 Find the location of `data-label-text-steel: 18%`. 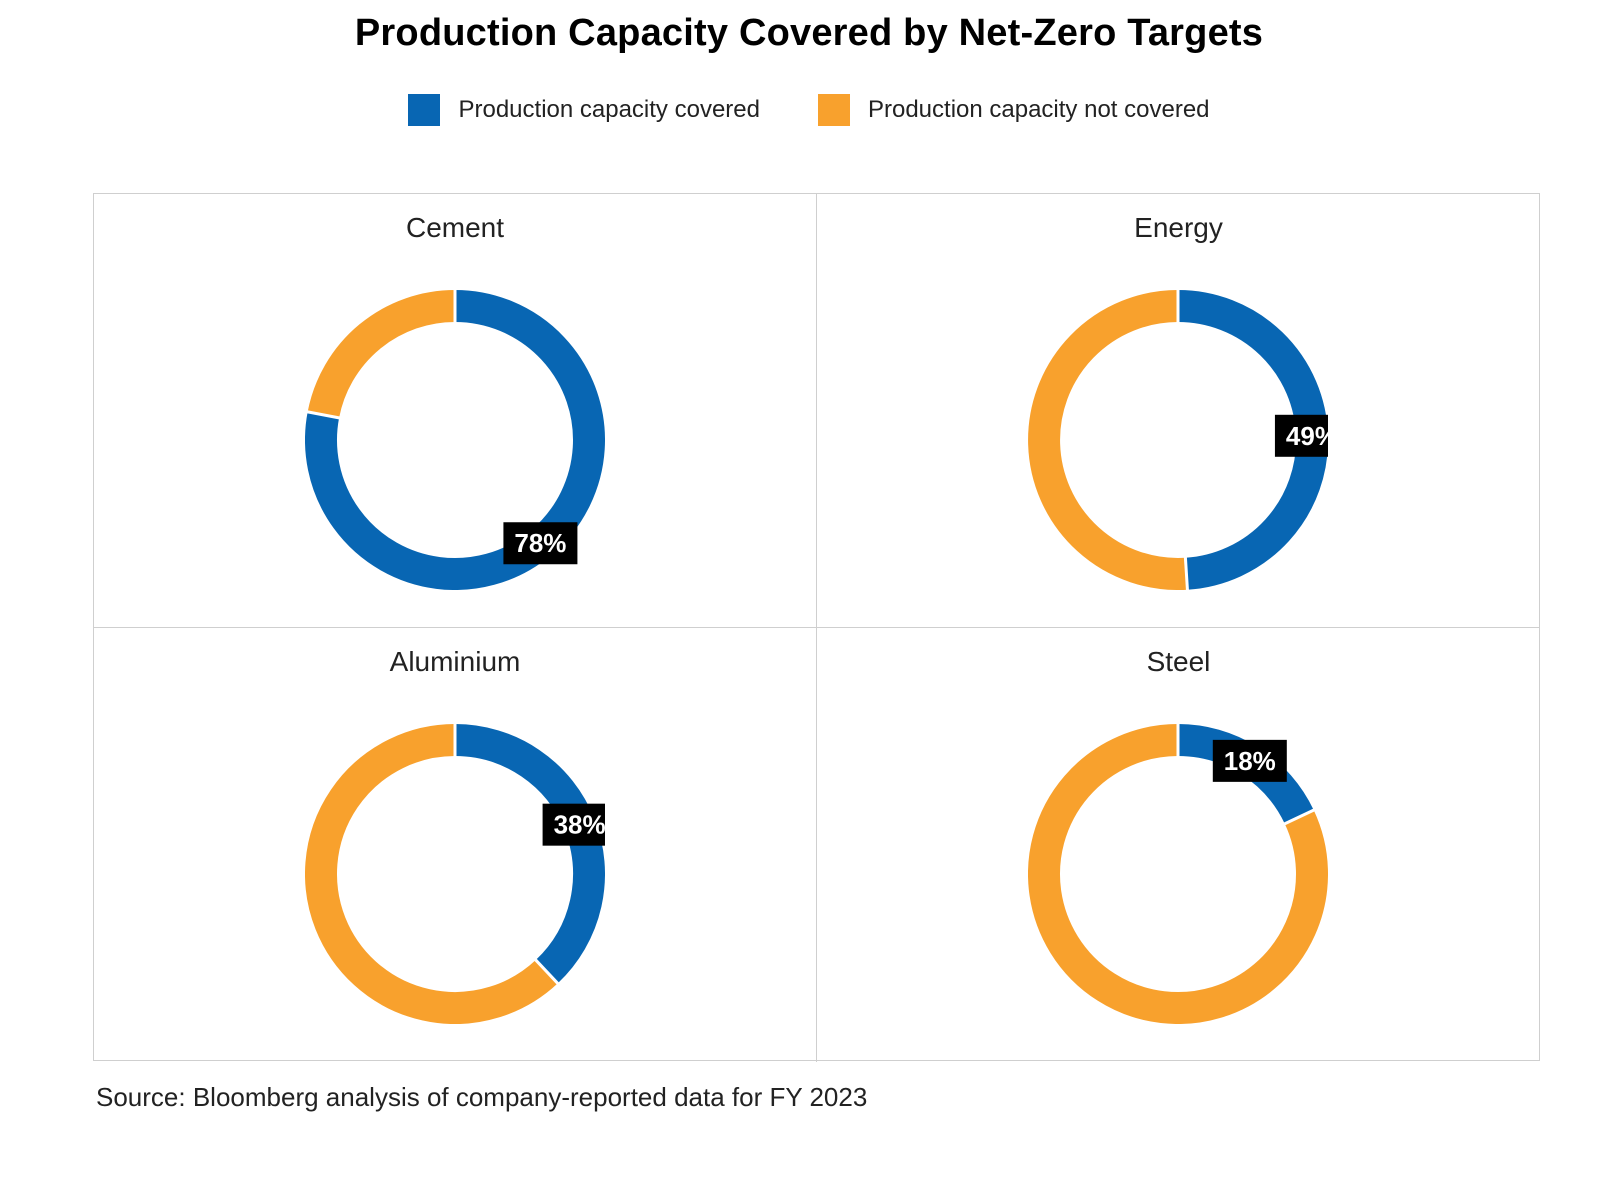

data-label-text-steel: 18% is located at coordinates (1250, 761).